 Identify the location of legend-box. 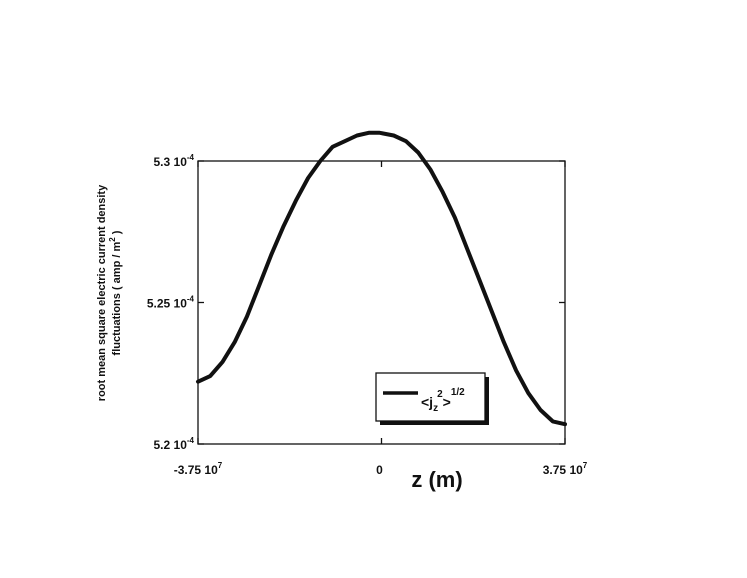
(430, 397).